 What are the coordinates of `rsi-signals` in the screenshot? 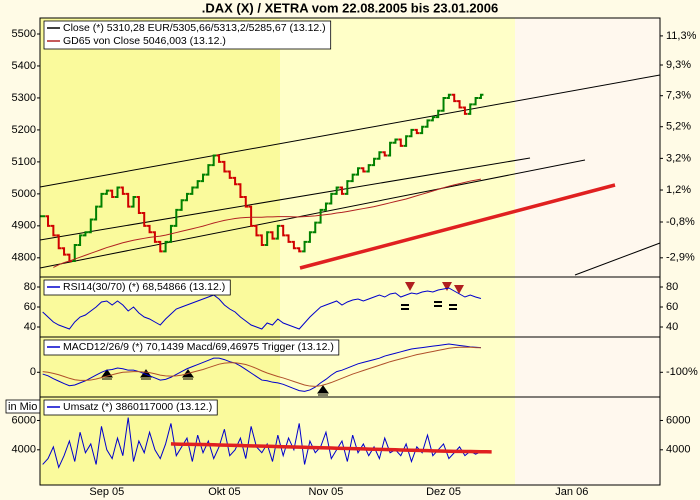 It's located at (432, 296).